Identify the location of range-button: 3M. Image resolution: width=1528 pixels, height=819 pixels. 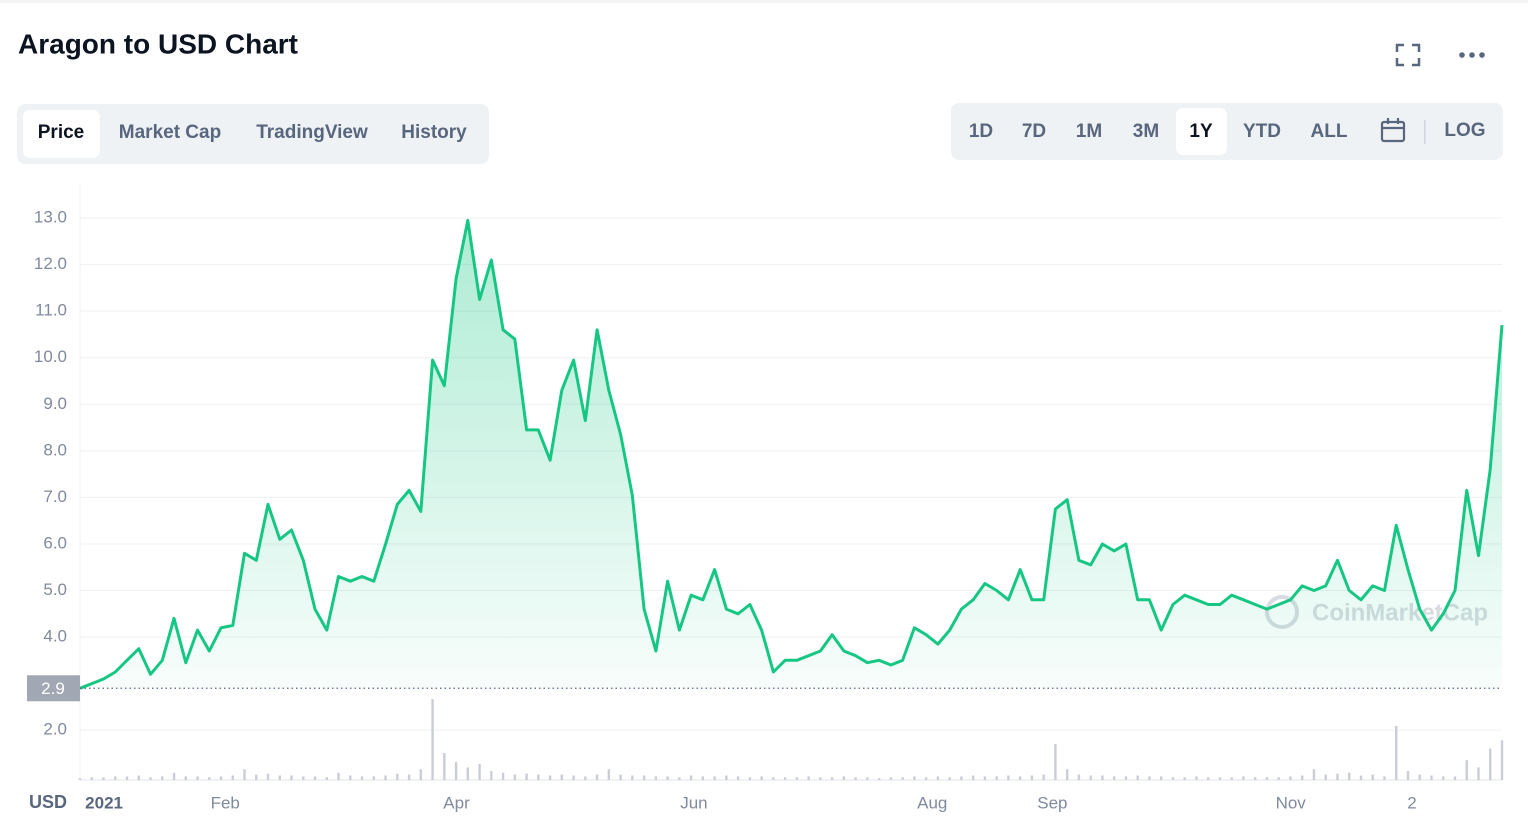
(1146, 131).